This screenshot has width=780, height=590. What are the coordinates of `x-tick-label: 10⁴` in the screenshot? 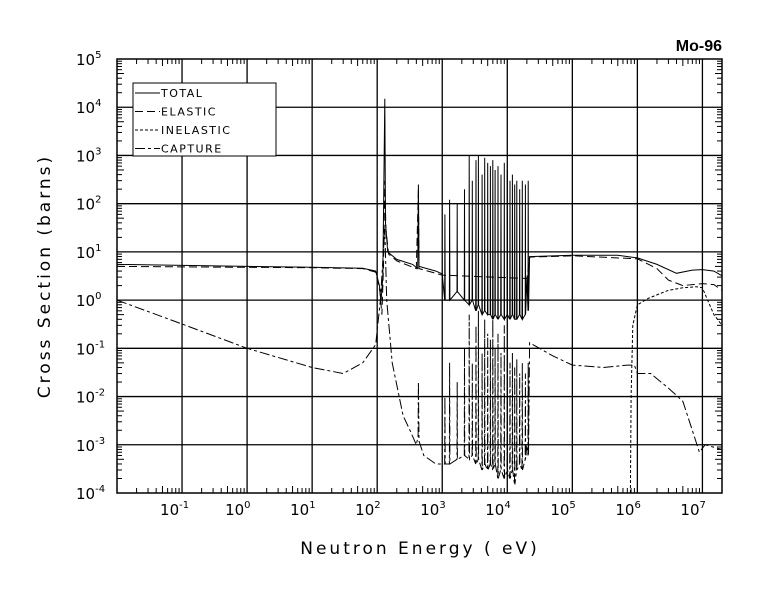 It's located at (497, 509).